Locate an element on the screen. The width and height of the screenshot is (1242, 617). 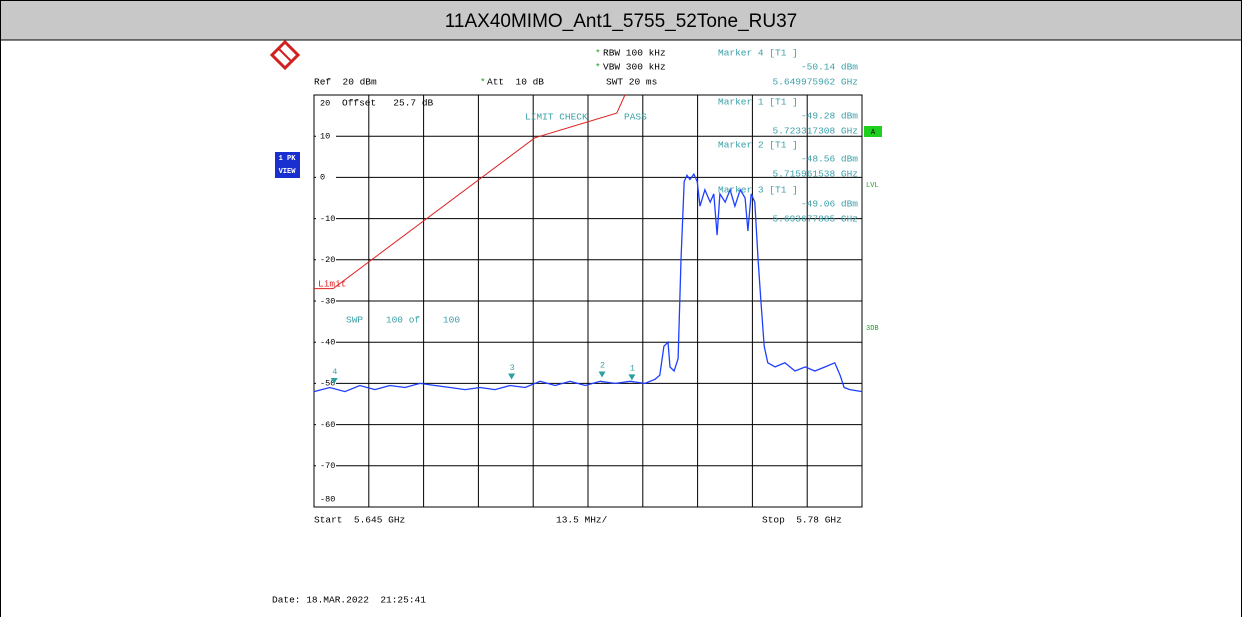
side-box is located at coordinates (873, 131).